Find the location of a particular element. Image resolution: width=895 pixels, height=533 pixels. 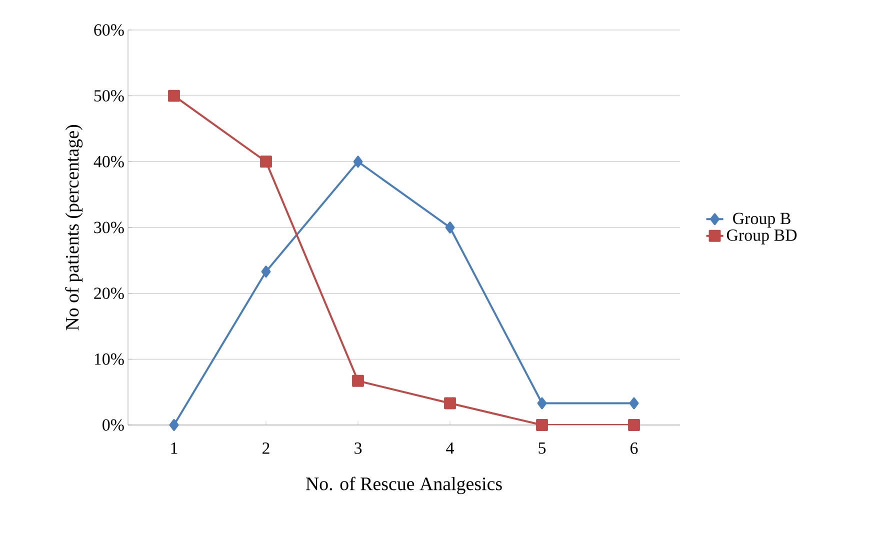

x-tick-label: 4 is located at coordinates (450, 448).